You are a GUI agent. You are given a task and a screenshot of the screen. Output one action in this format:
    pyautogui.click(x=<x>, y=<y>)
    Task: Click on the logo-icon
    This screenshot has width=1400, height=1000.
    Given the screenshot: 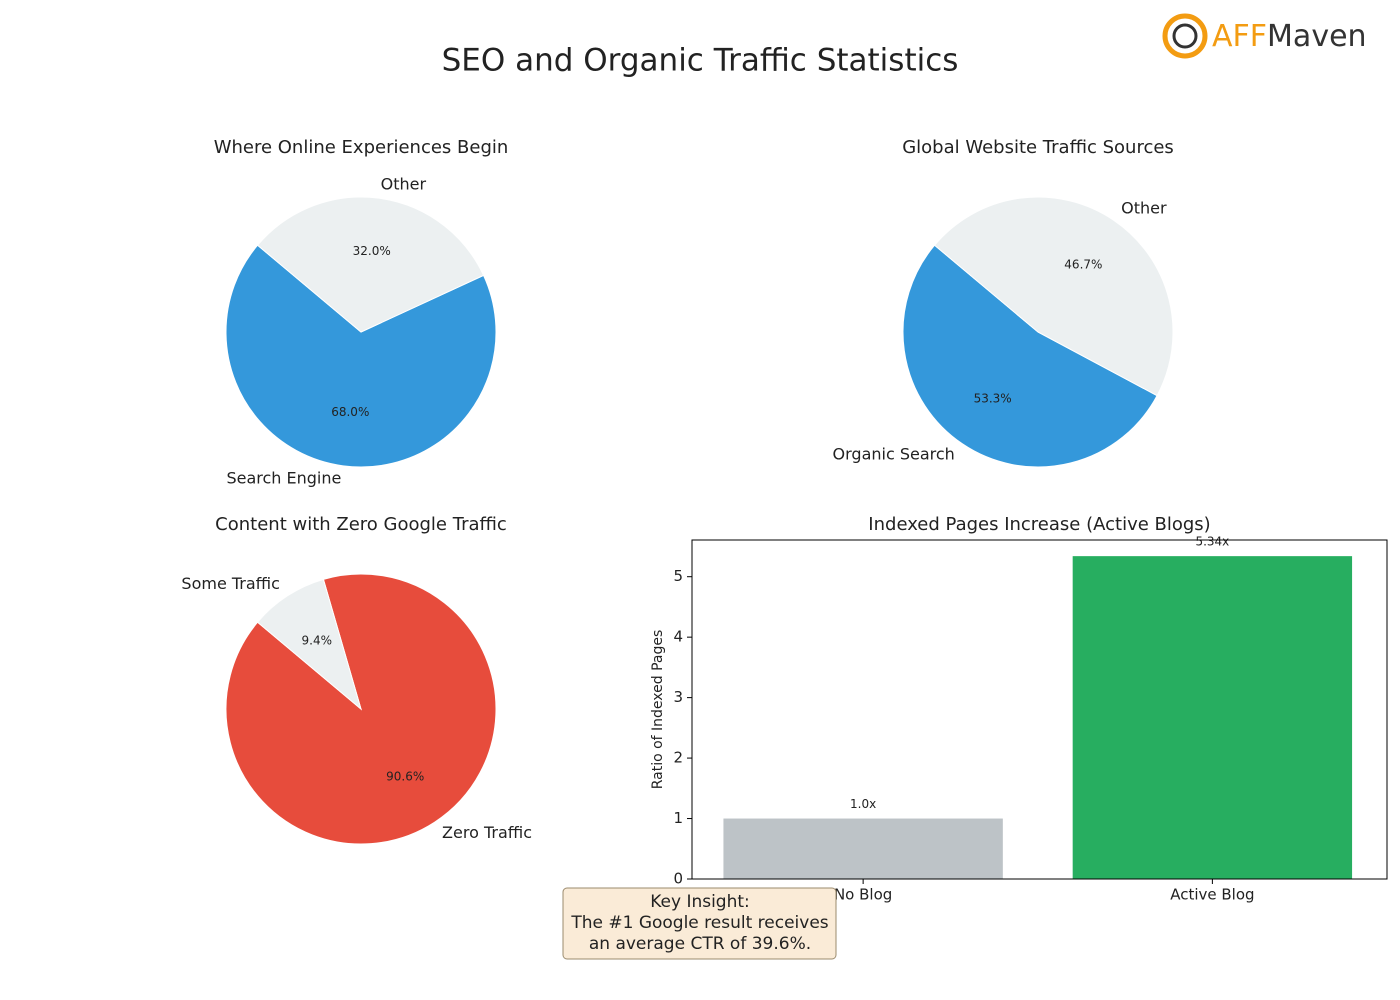 What is the action you would take?
    pyautogui.click(x=1185, y=36)
    